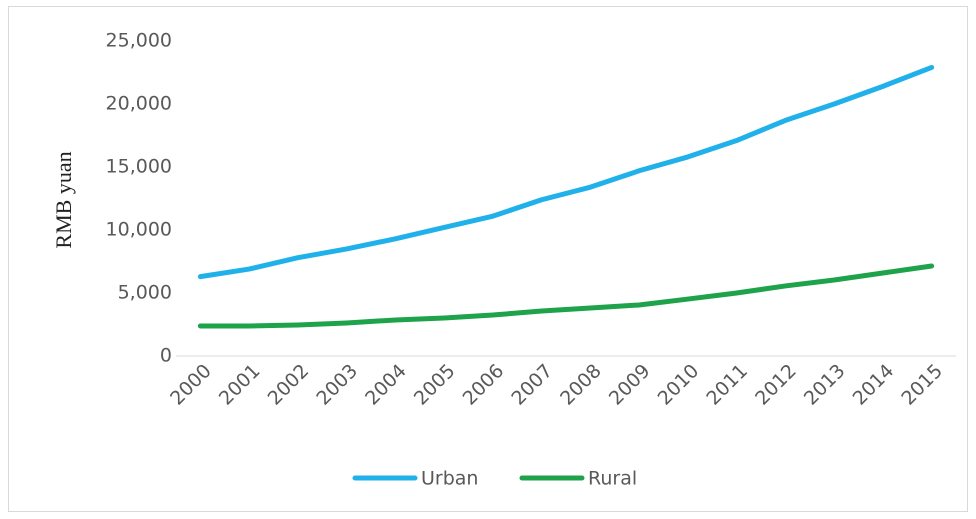  What do you see at coordinates (63, 199) in the screenshot?
I see `y-axis-label: RMB yuan` at bounding box center [63, 199].